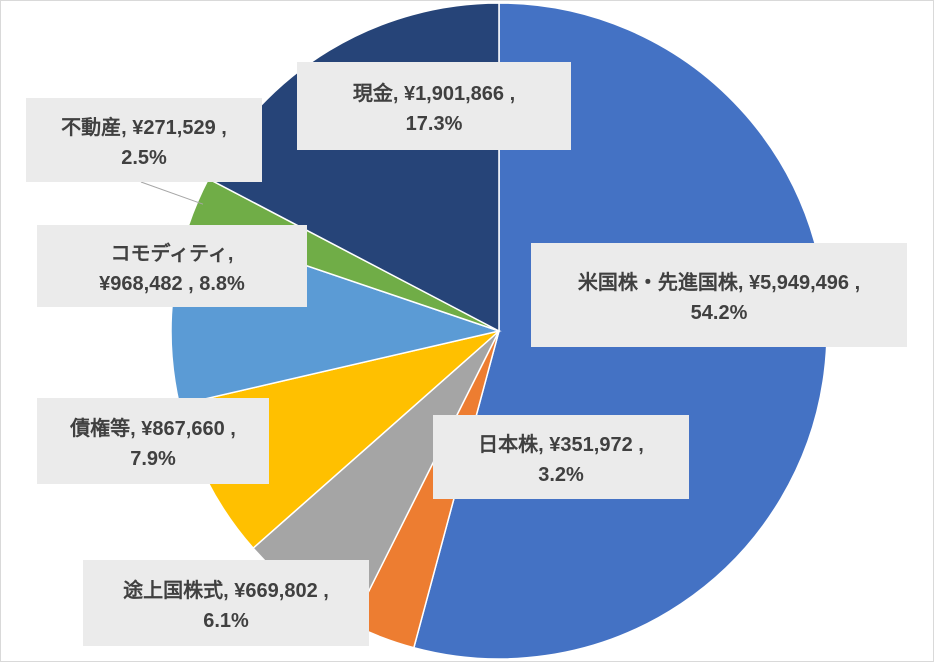 The width and height of the screenshot is (934, 662). I want to click on data-label-line1: 不動産, ¥271,529 ,, so click(144, 127).